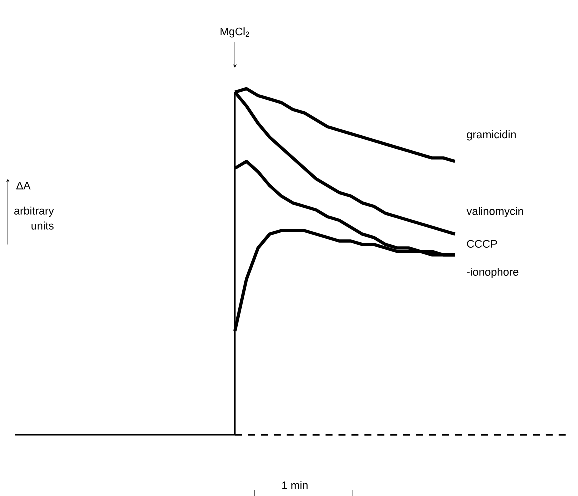 Image resolution: width=578 pixels, height=496 pixels. What do you see at coordinates (23, 186) in the screenshot?
I see `y-axis-title: ΔA` at bounding box center [23, 186].